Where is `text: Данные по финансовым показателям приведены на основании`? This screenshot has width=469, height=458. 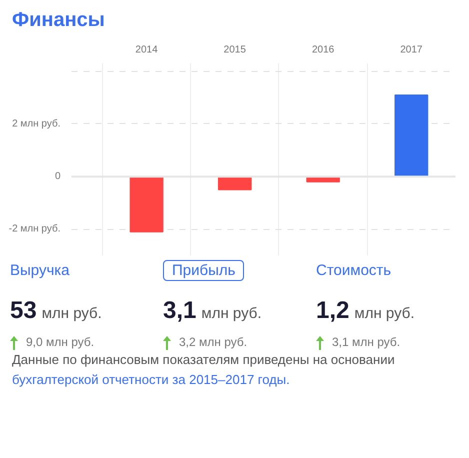 text: Данные по финансовым показателям приведены на основании is located at coordinates (203, 359).